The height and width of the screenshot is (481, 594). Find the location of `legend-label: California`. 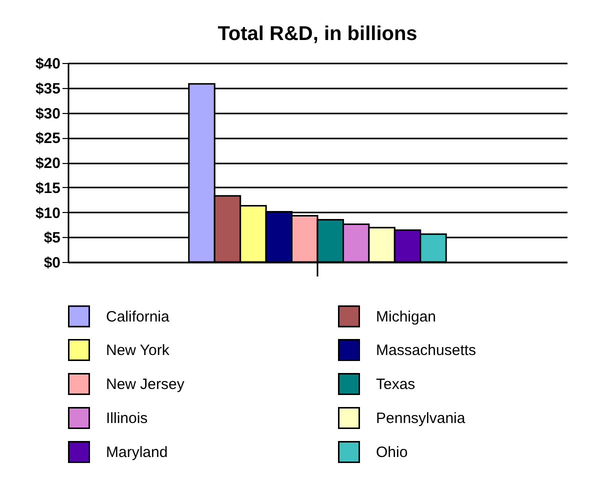

legend-label: California is located at coordinates (138, 317).